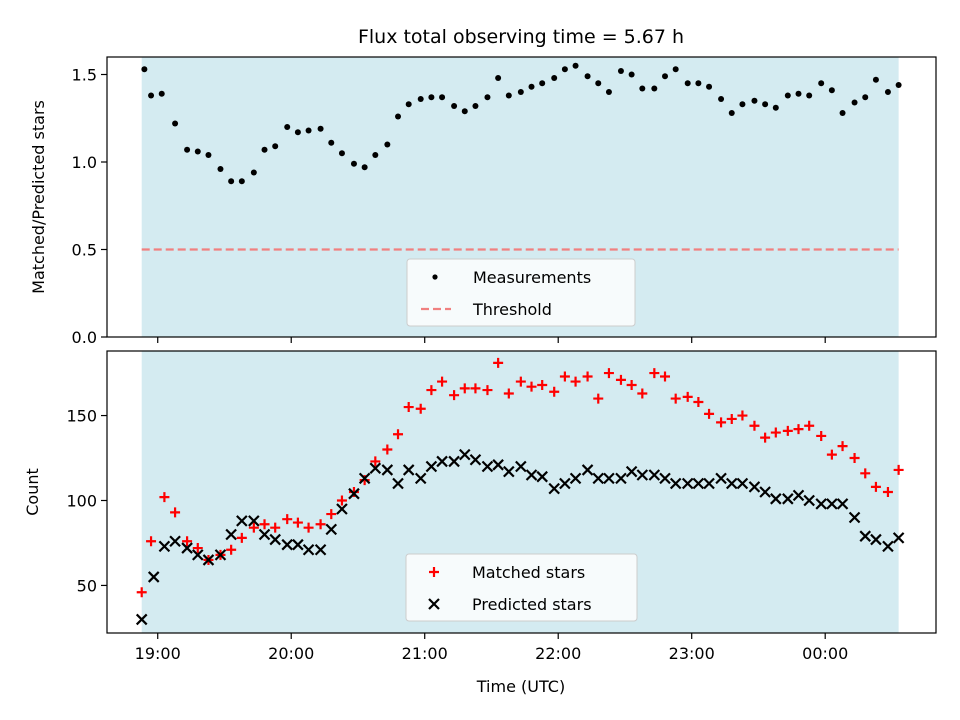 This screenshot has height=720, width=960. Describe the element at coordinates (532, 277) in the screenshot. I see `legend-label: Measurements` at that location.